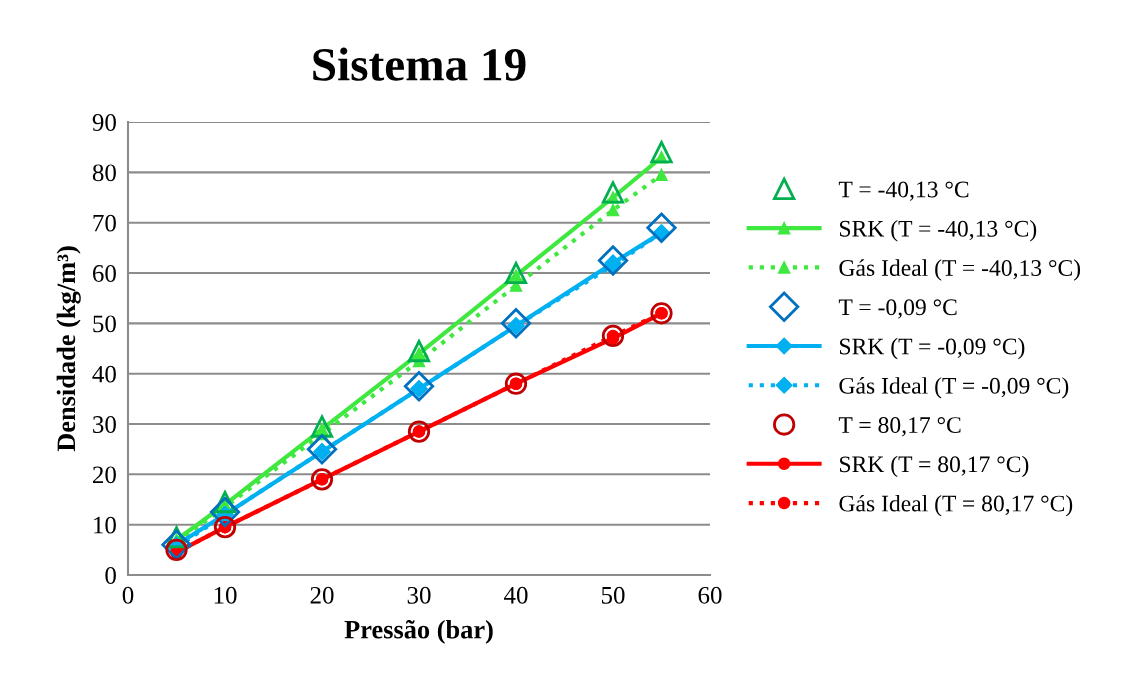  What do you see at coordinates (322, 595) in the screenshot?
I see `x-tick-label: 20` at bounding box center [322, 595].